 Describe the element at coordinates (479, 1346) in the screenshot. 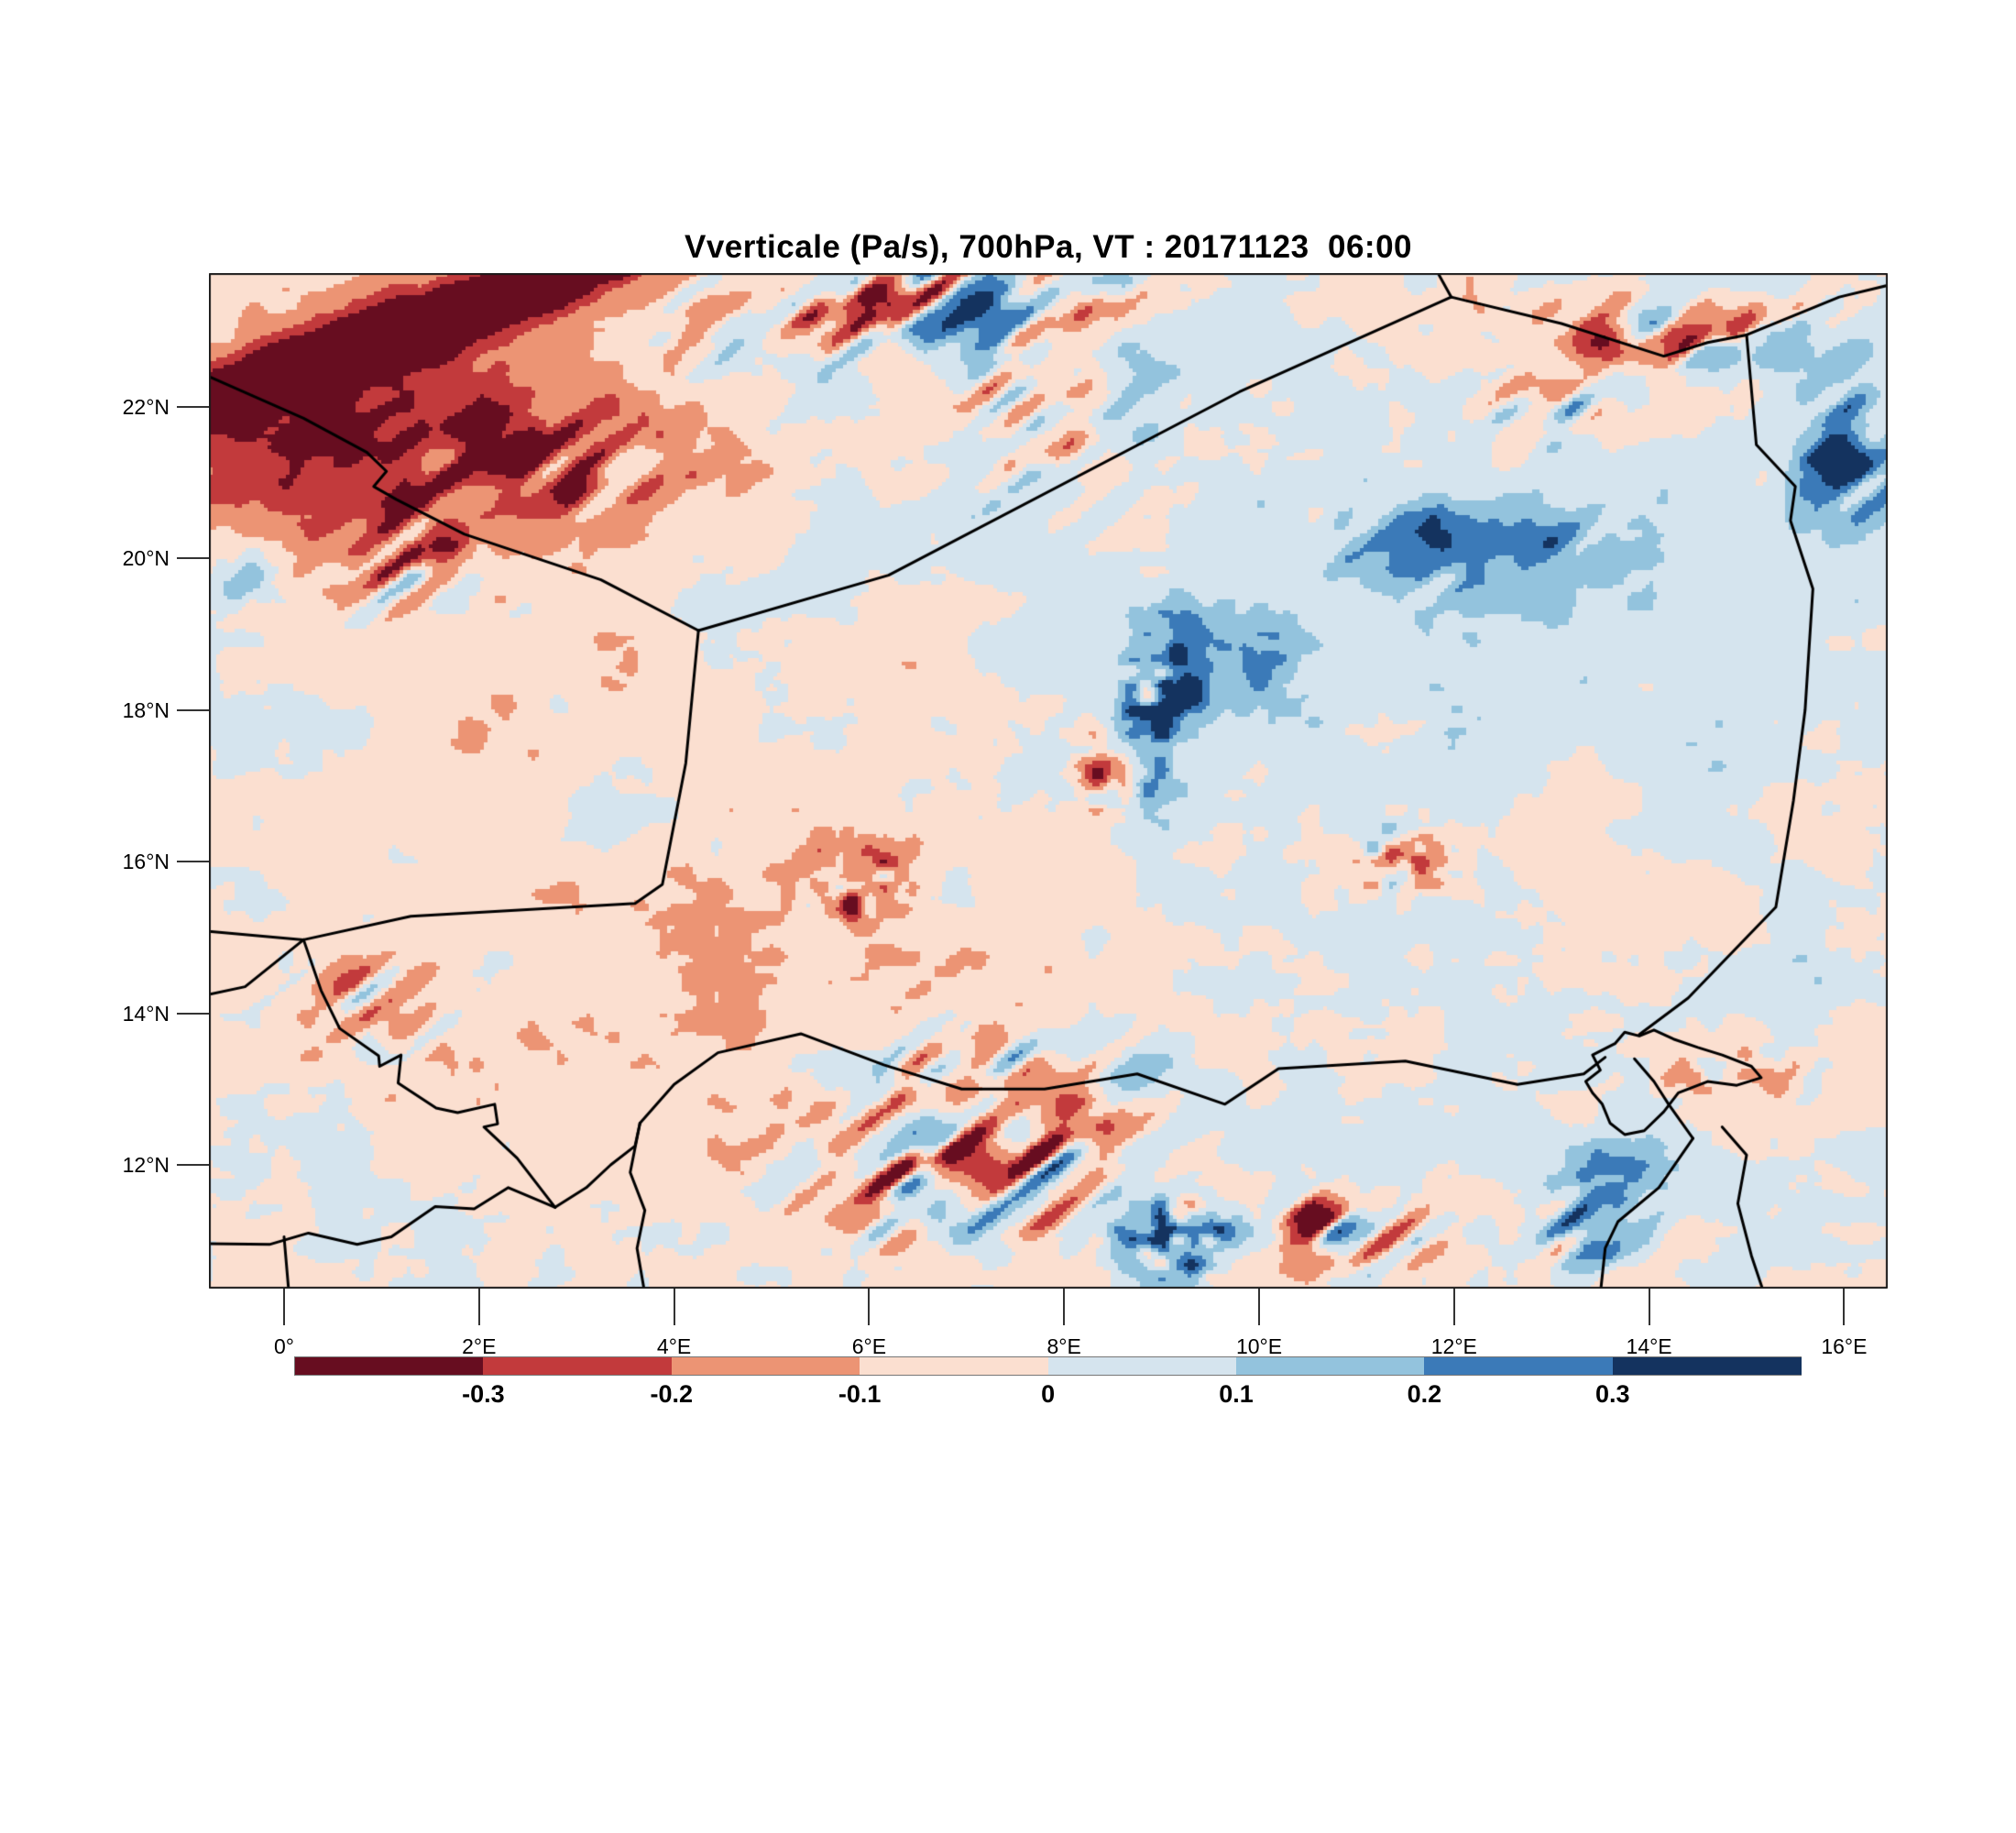

I see `x-tick-label: 2°E` at that location.